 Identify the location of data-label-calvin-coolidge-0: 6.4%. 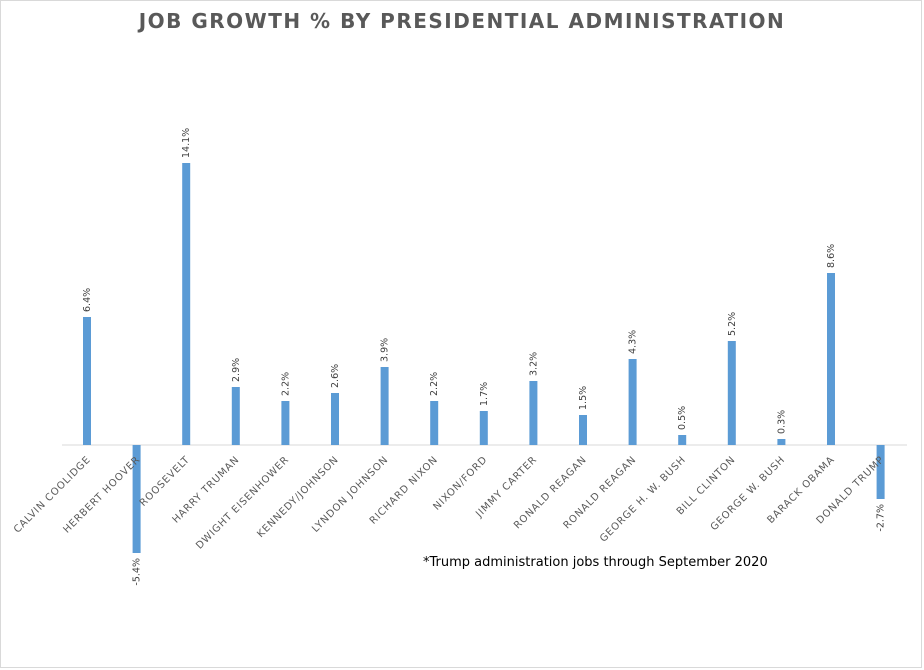
(87, 300).